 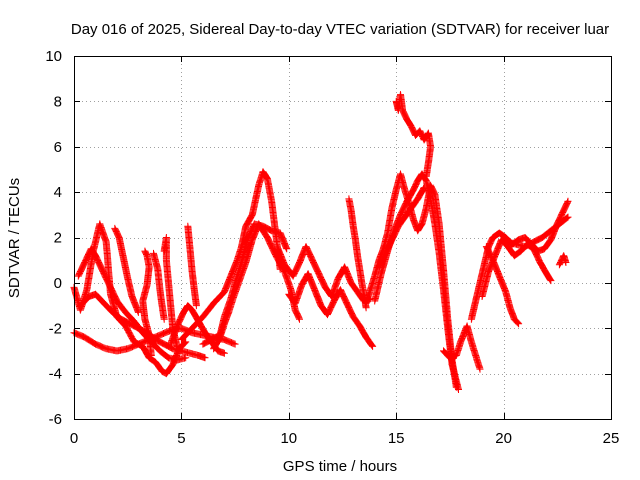 What do you see at coordinates (58, 283) in the screenshot?
I see `y-tick-label: 0` at bounding box center [58, 283].